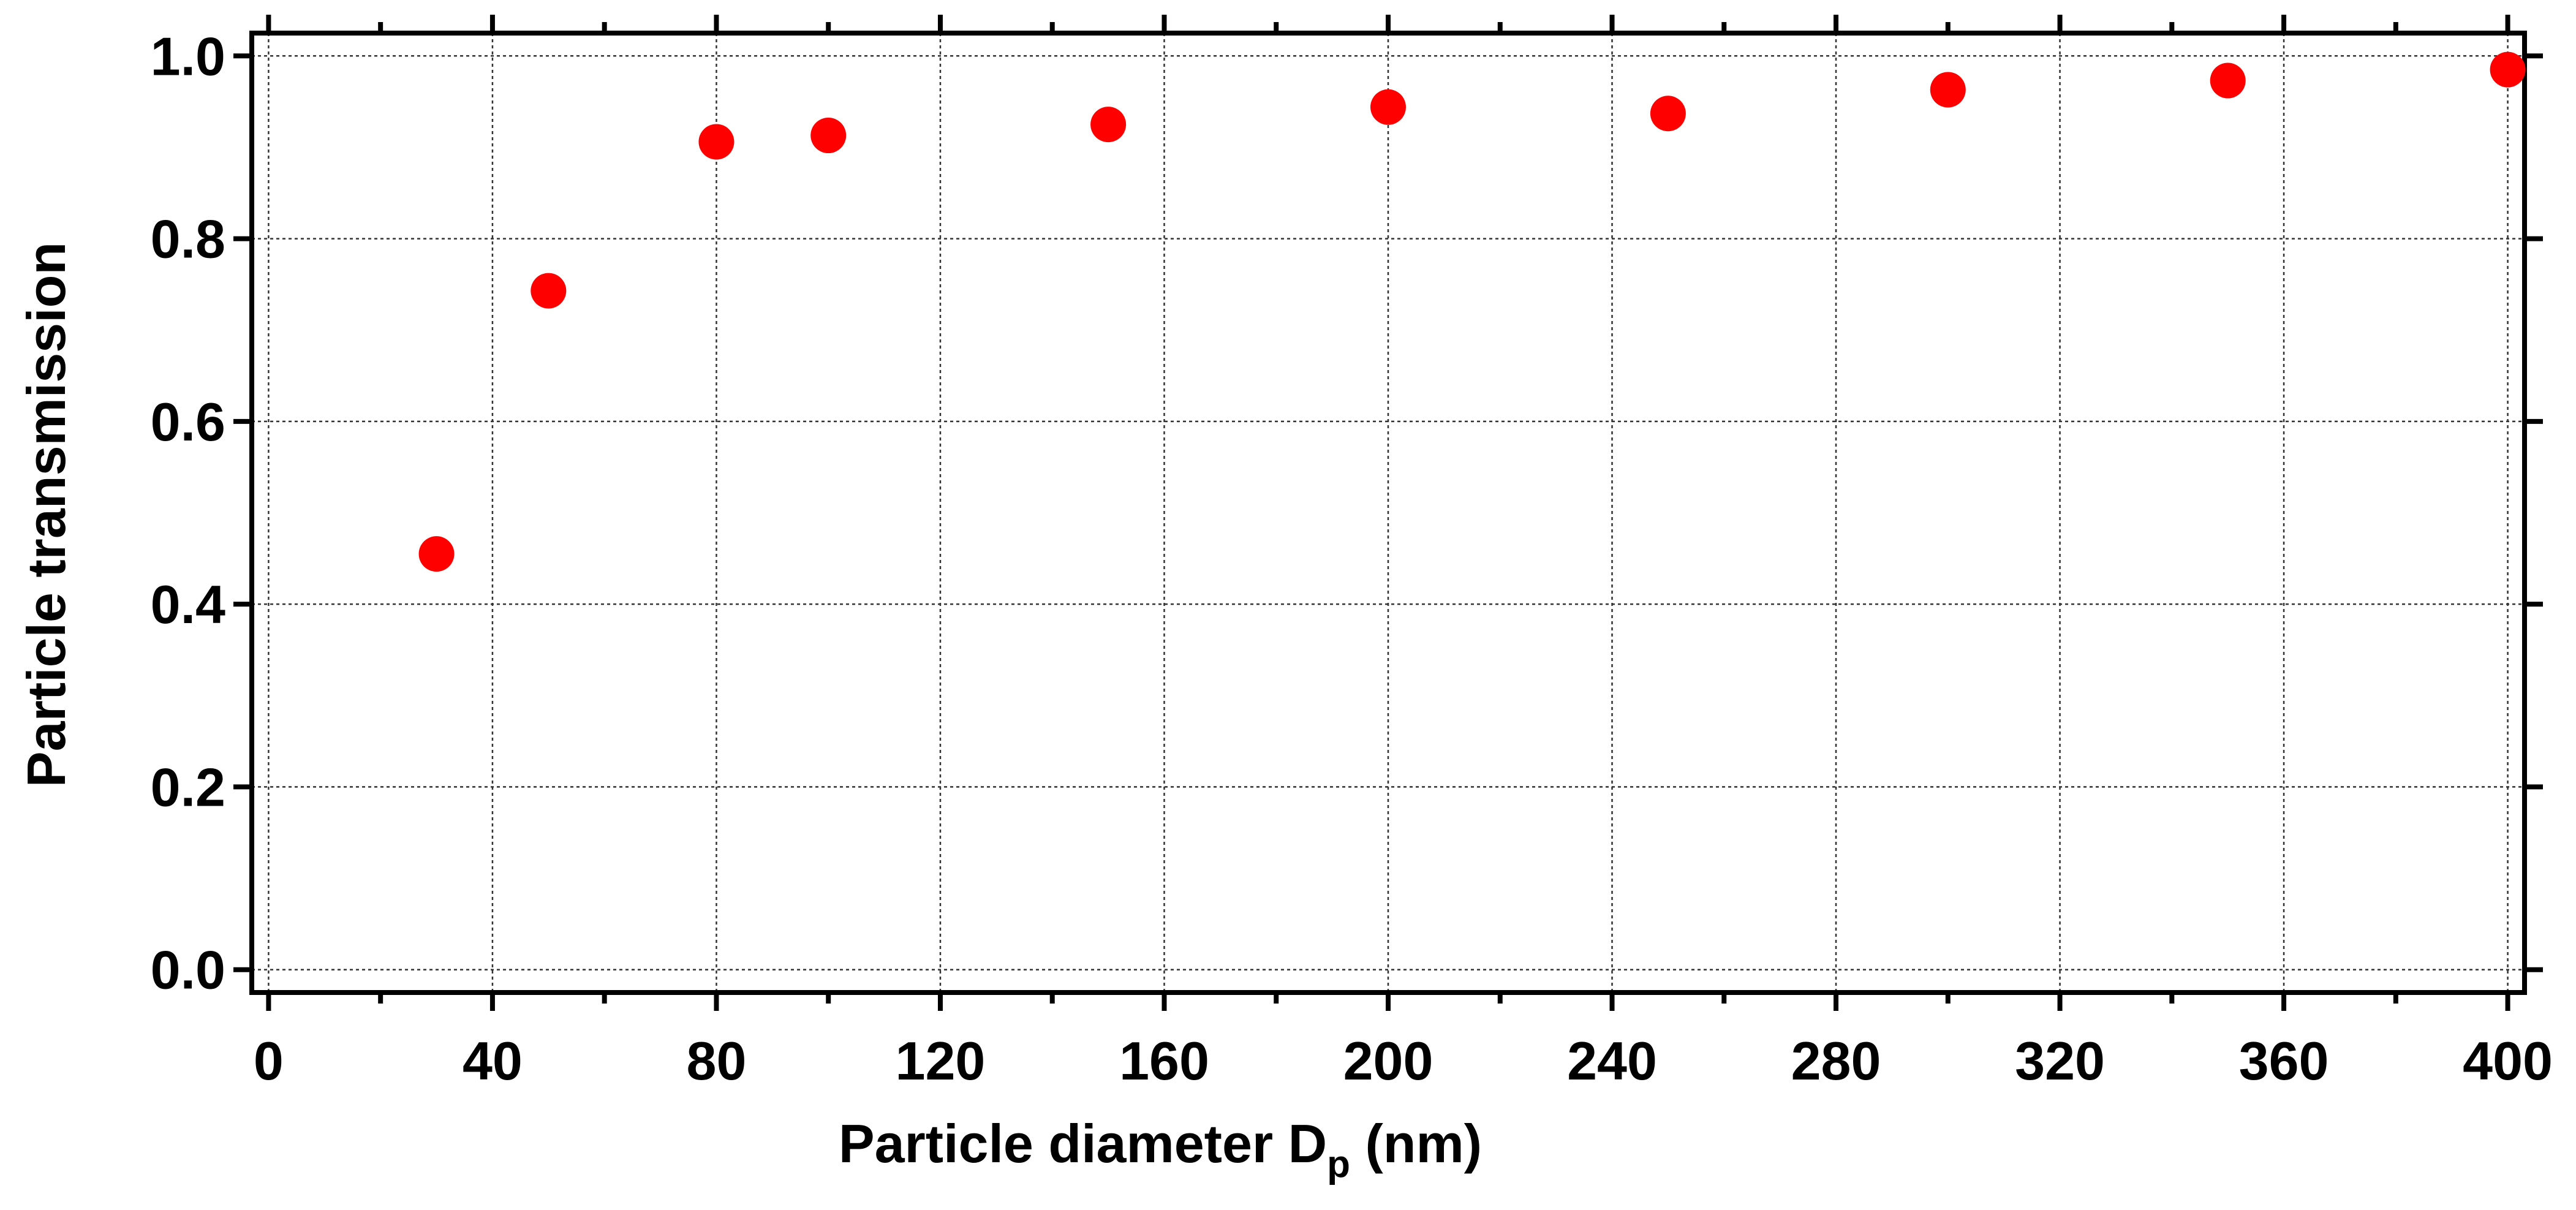 This screenshot has width=2576, height=1210. I want to click on x-tick-label: 0, so click(269, 1061).